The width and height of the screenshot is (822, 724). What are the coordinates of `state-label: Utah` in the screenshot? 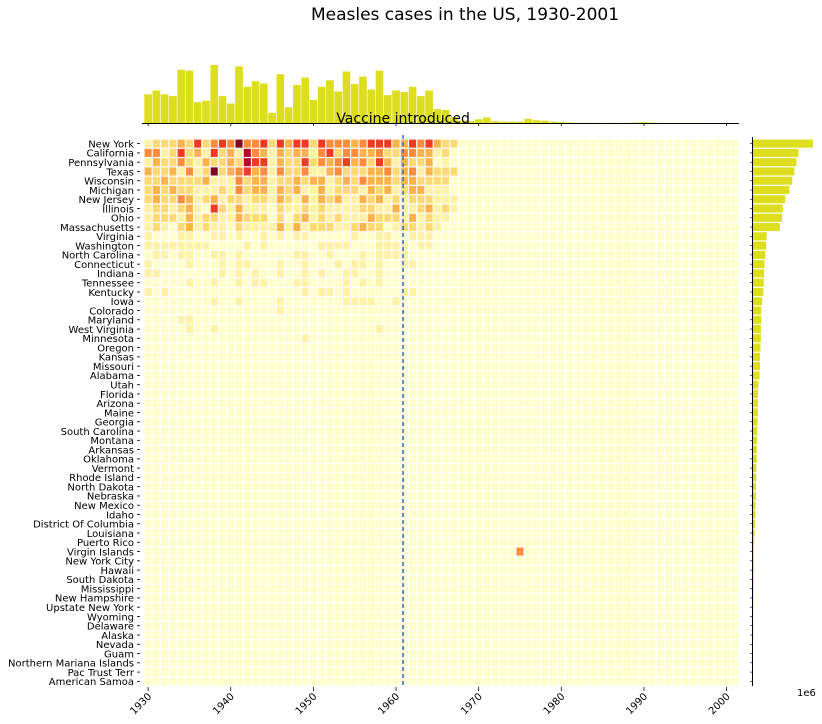 It's located at (122, 385).